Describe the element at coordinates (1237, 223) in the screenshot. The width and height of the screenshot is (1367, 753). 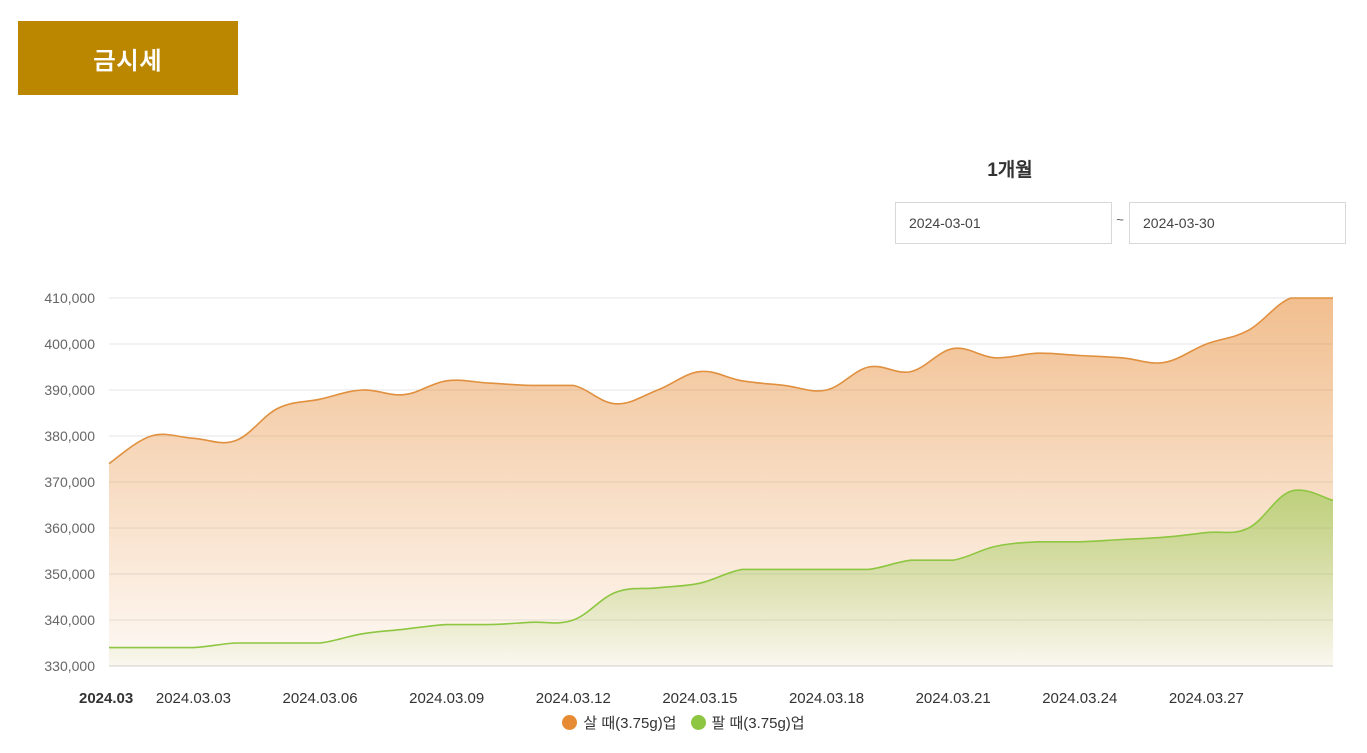
I see `end-date-input` at that location.